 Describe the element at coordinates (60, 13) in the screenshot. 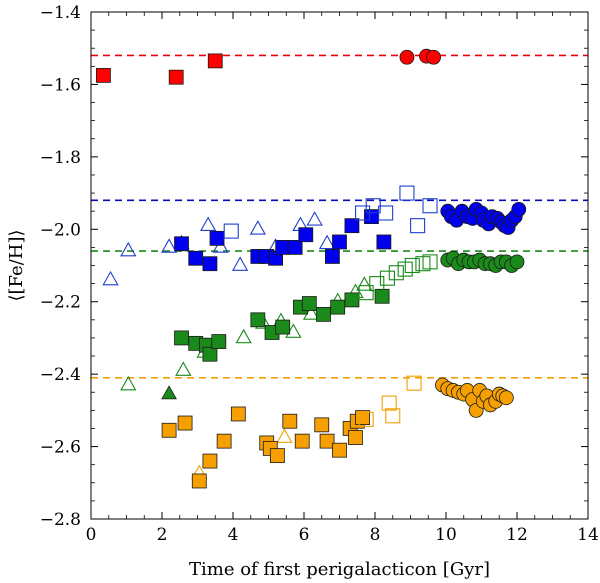

I see `y-tick-label: −1.4` at that location.